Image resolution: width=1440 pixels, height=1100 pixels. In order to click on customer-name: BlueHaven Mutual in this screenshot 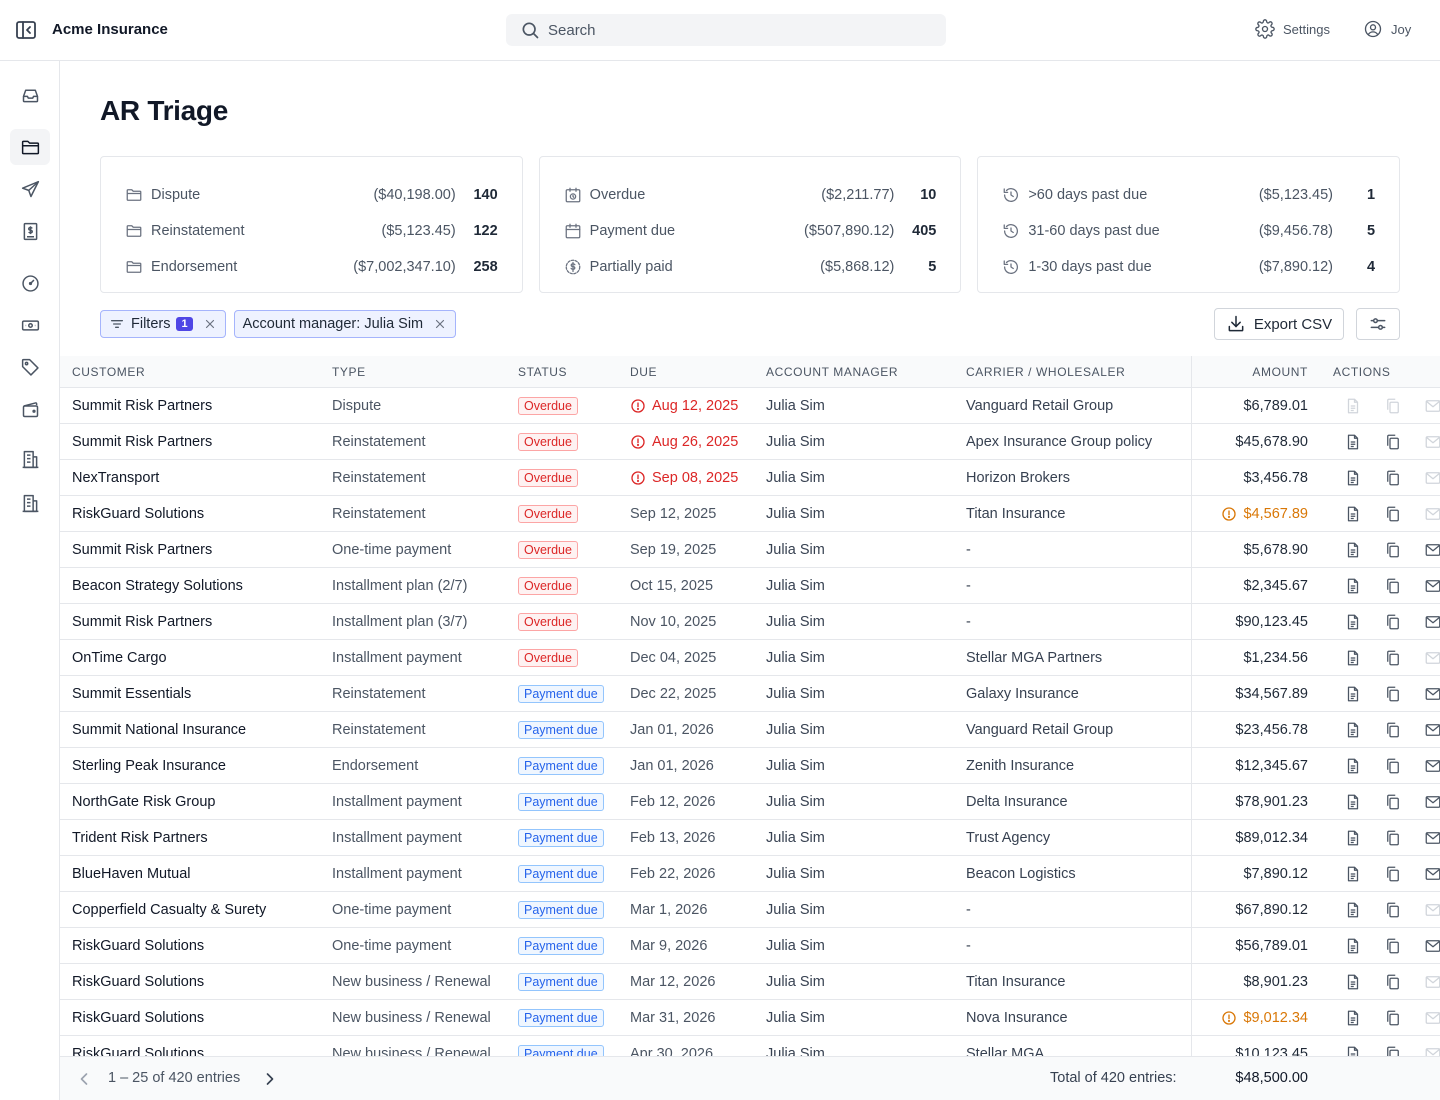, I will do `click(131, 873)`.